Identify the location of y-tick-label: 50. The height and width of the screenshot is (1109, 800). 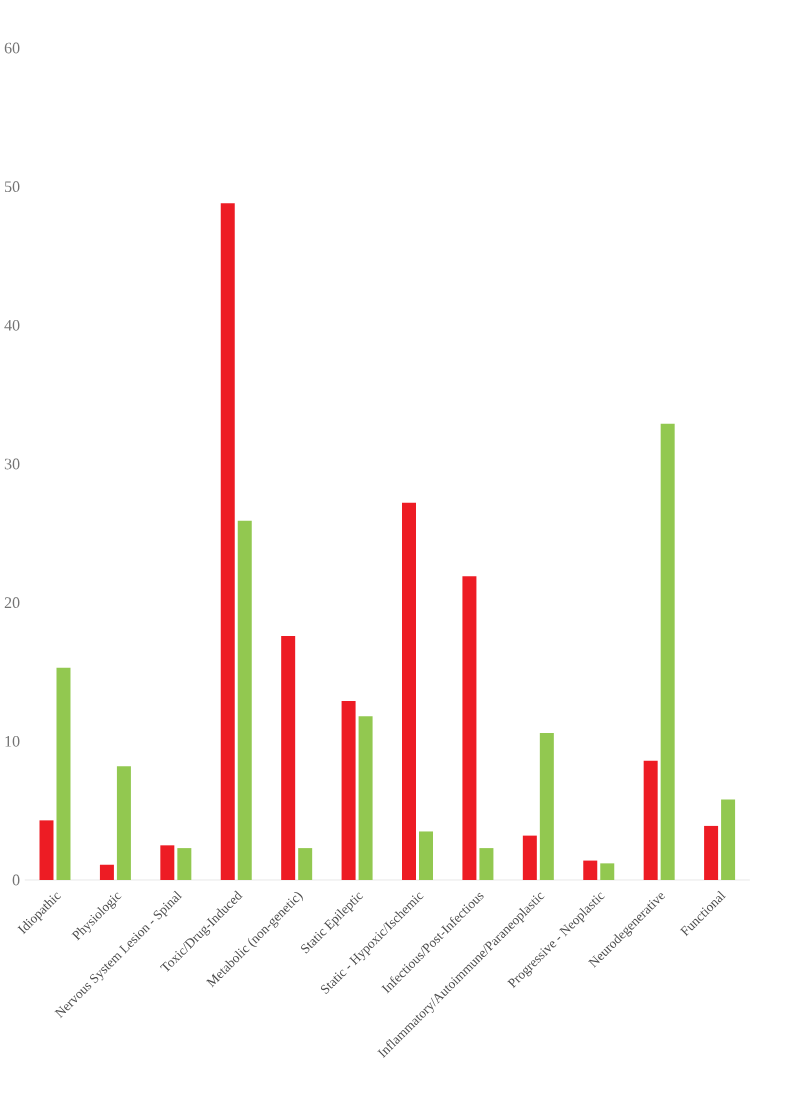
(12, 187).